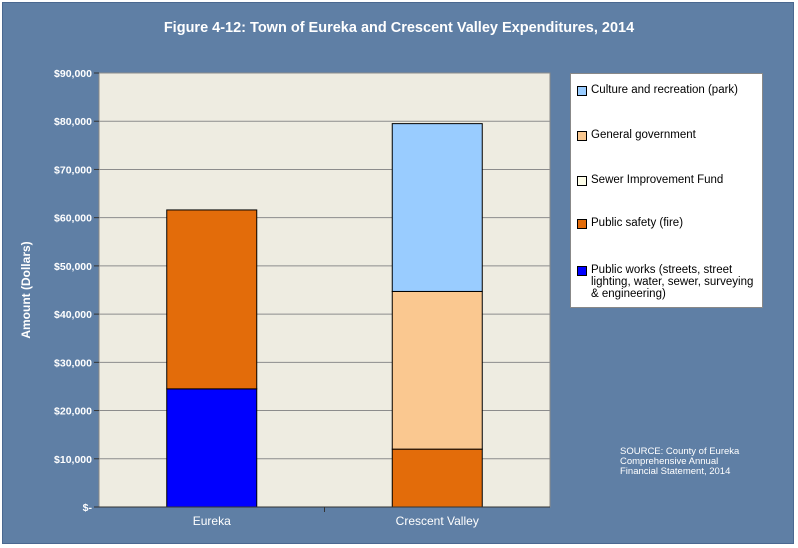 The height and width of the screenshot is (548, 798). Describe the element at coordinates (437, 521) in the screenshot. I see `x-tick-label: Crescent Valley` at that location.